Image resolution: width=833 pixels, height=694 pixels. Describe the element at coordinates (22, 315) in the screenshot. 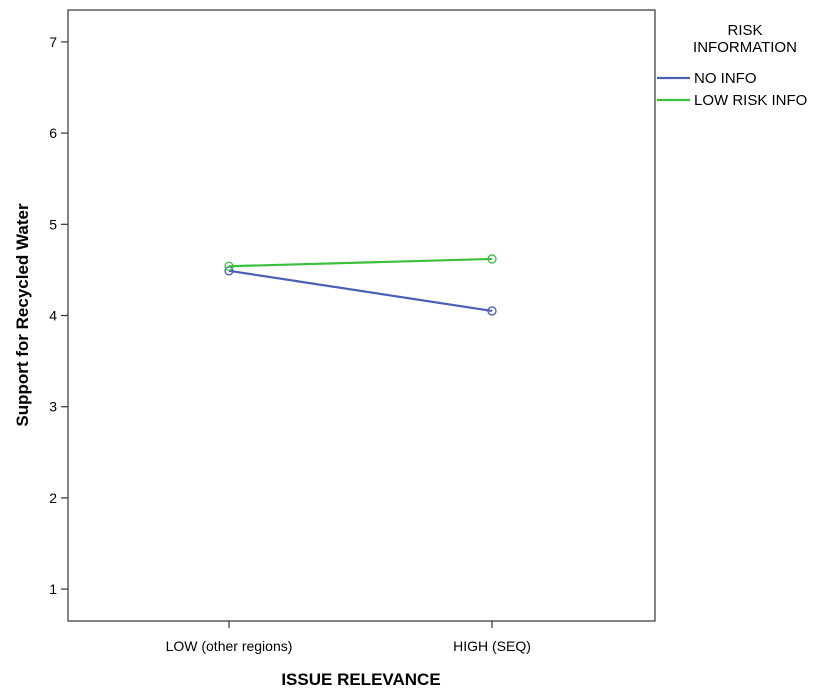

I see `y-axis-title: Support for Recycled Water` at that location.